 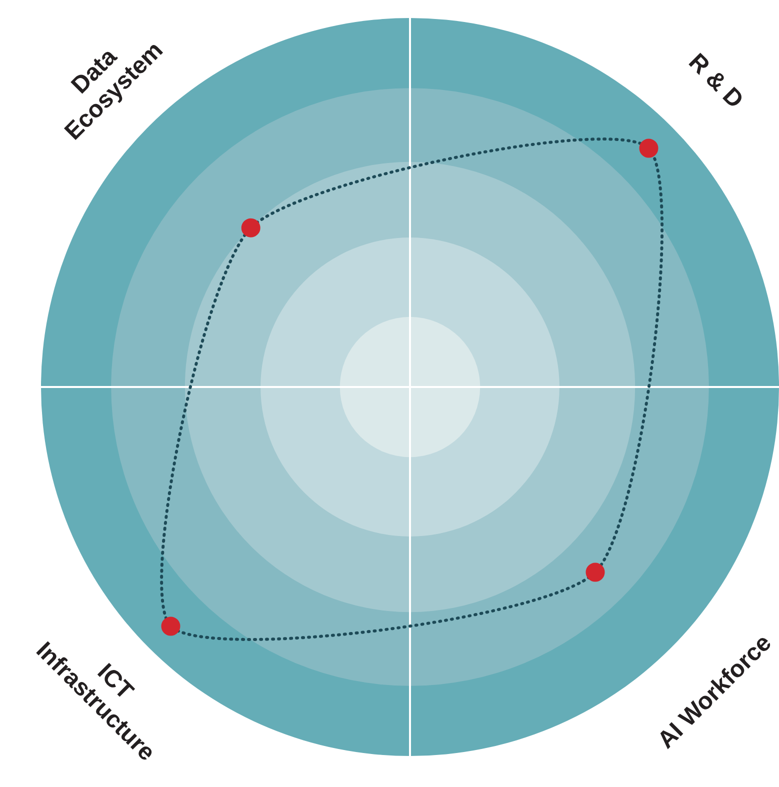 What do you see at coordinates (716, 81) in the screenshot?
I see `spoke-label: R & D` at bounding box center [716, 81].